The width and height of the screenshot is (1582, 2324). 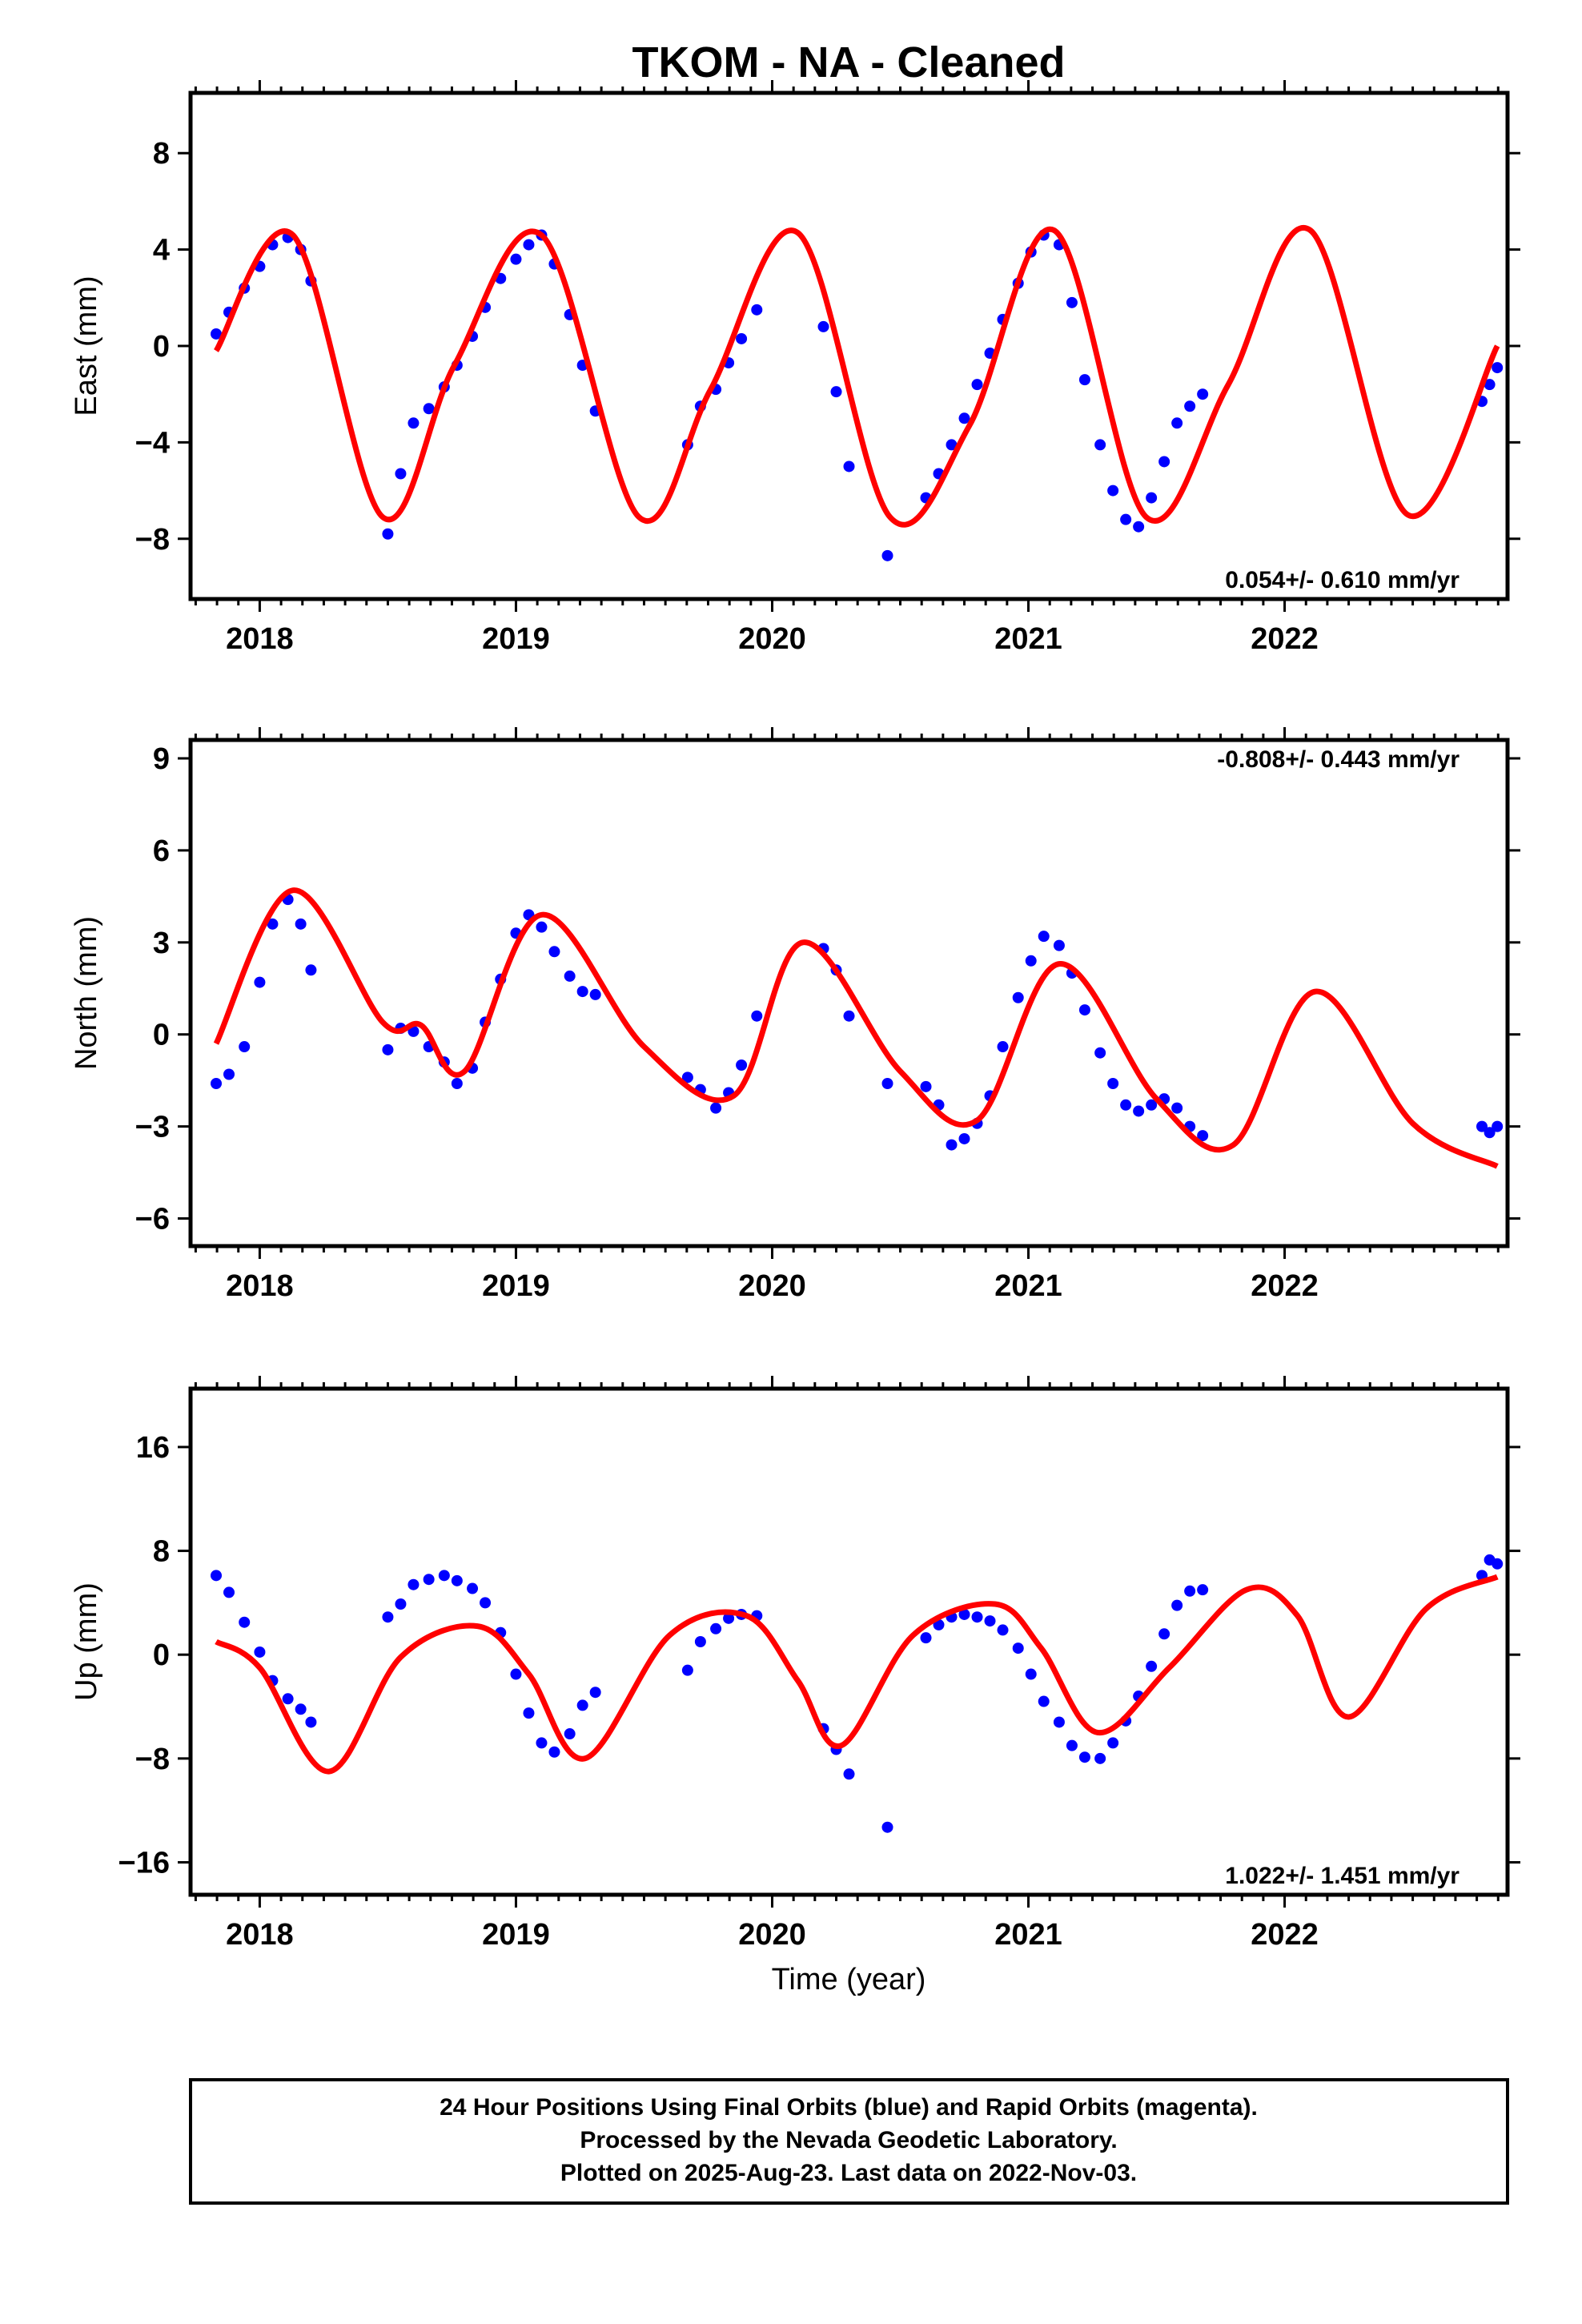 I want to click on chart-title: TKOM - NA - Cleaned, so click(x=848, y=62).